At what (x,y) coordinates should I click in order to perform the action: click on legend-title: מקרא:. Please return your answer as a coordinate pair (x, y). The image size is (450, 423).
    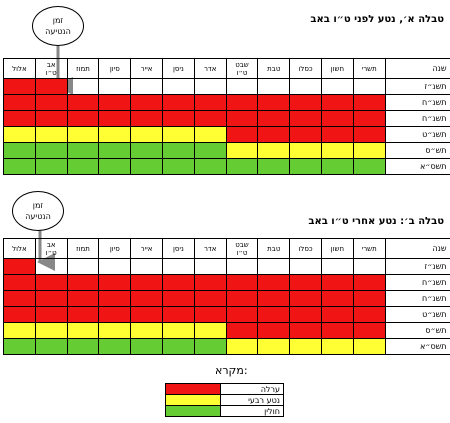
    Looking at the image, I should click on (231, 370).